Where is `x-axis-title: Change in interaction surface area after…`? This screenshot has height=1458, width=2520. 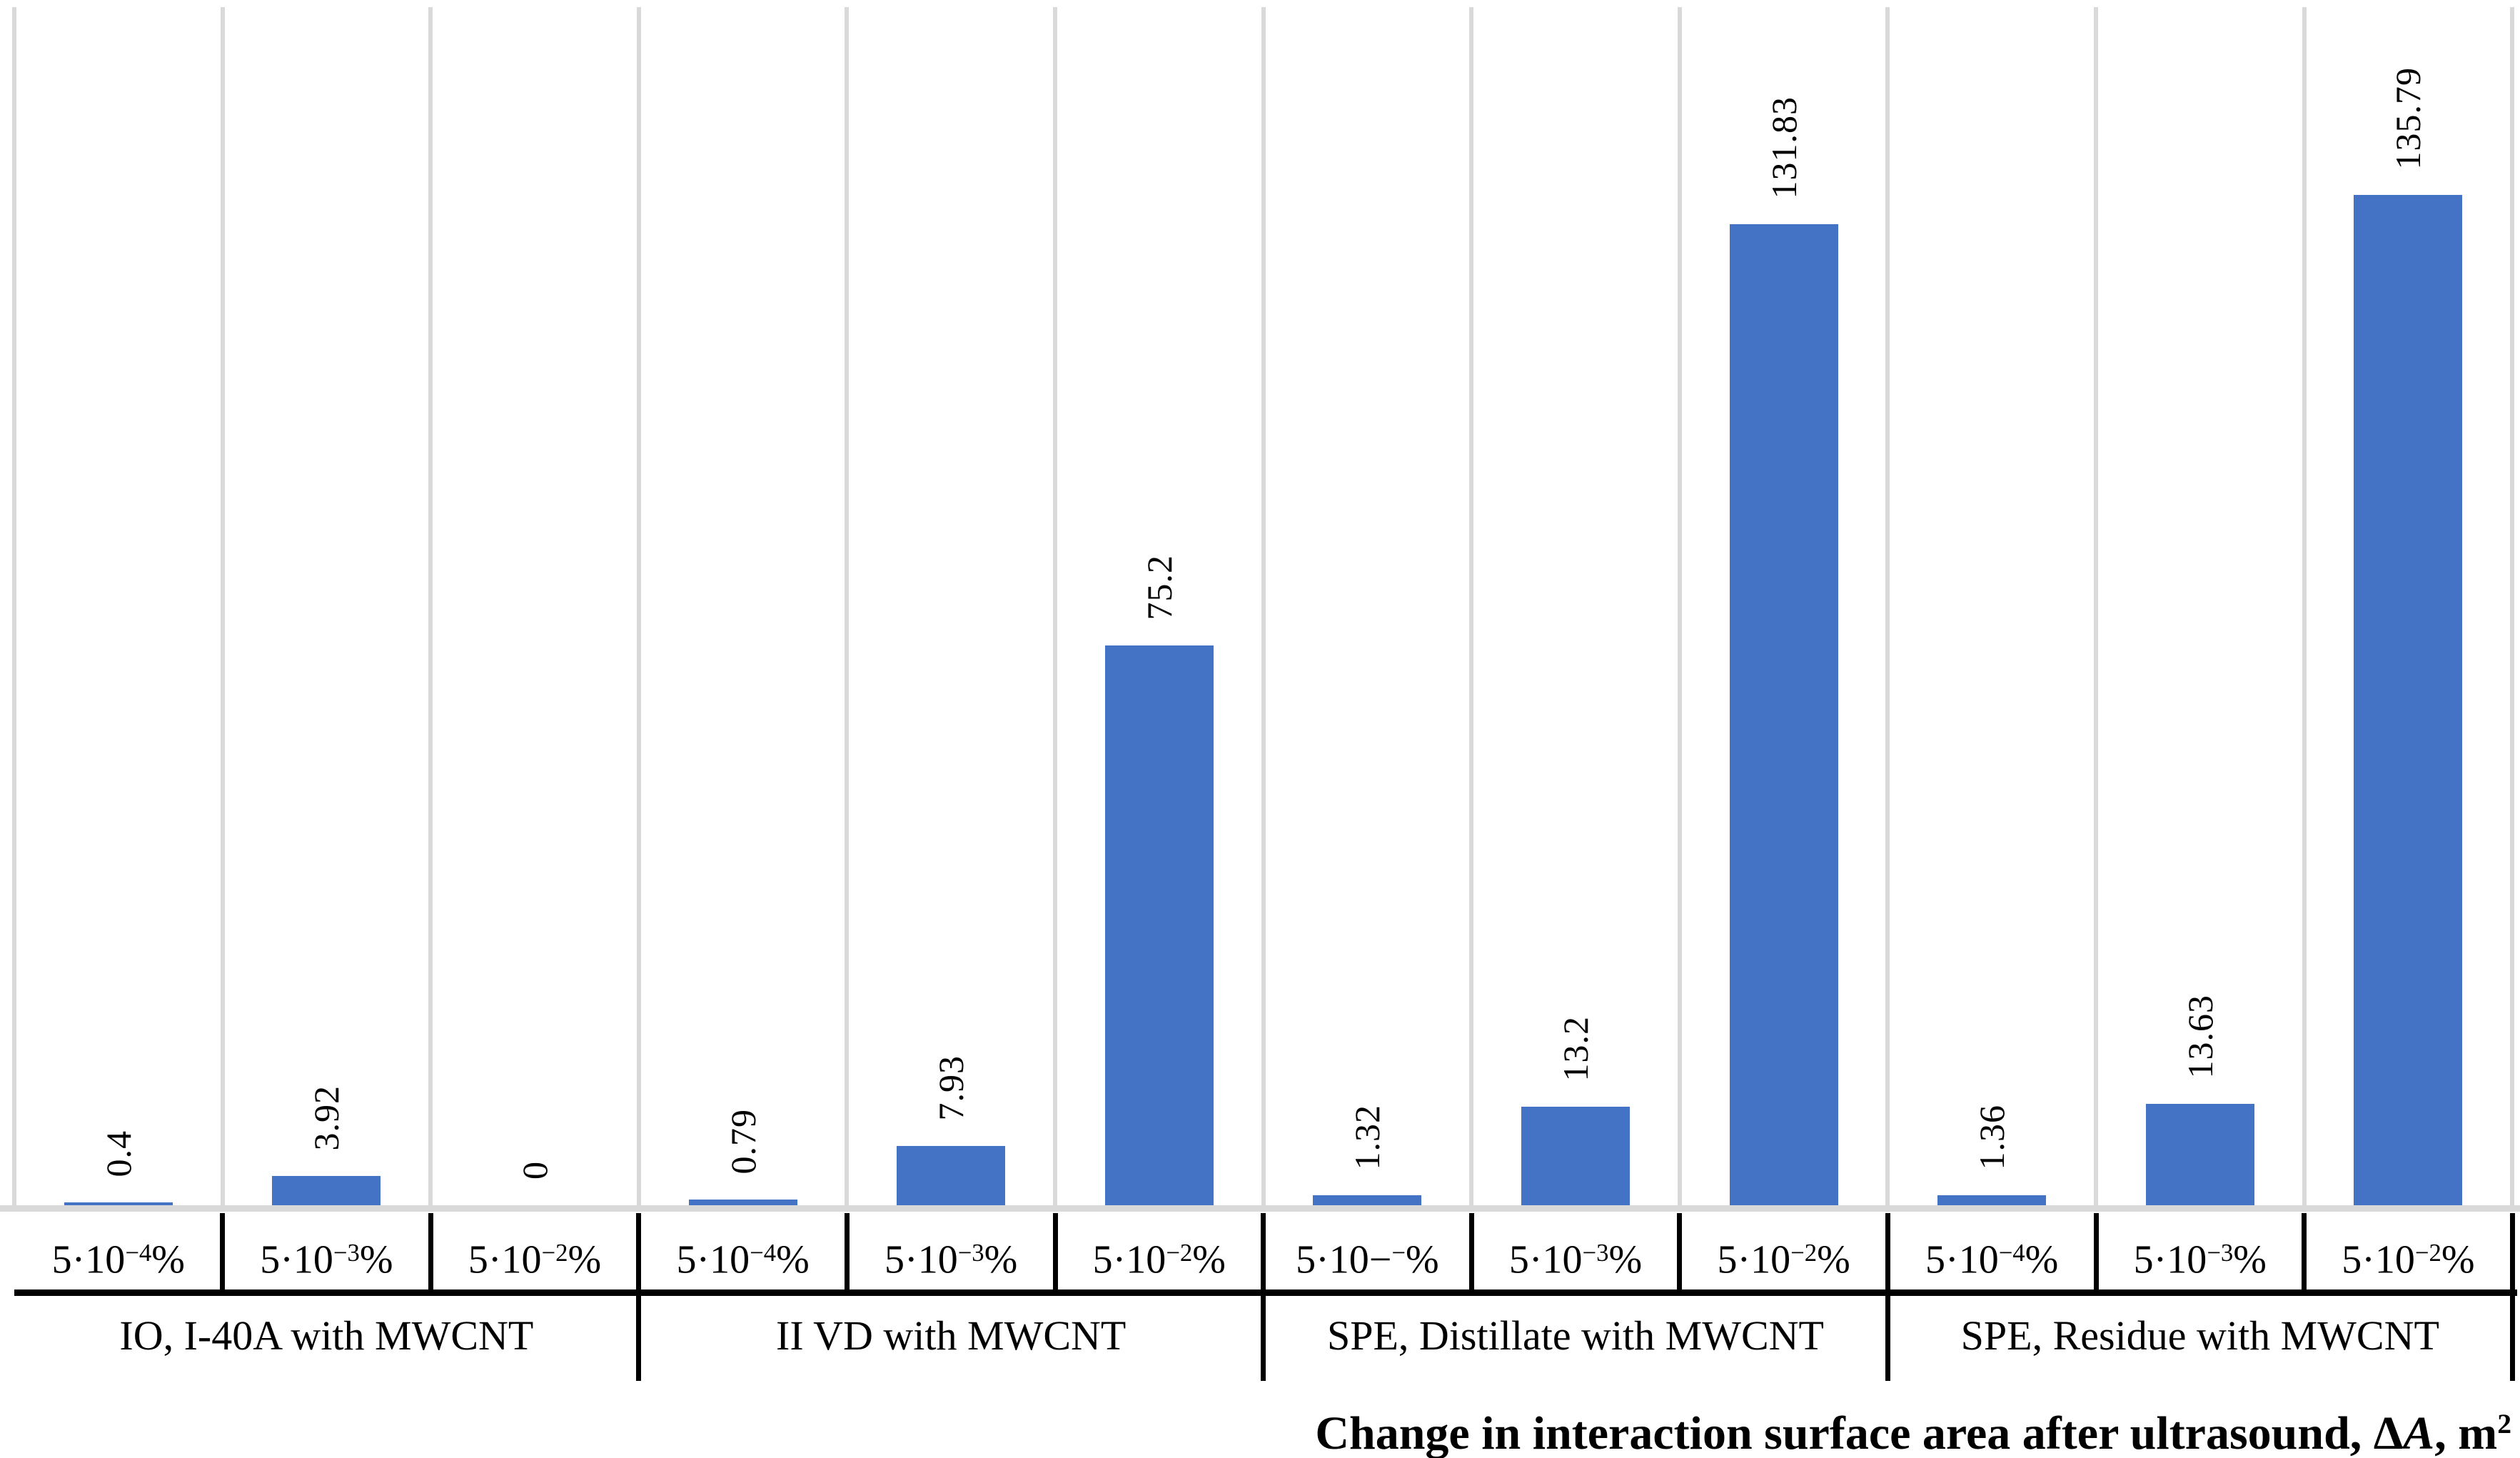
x-axis-title: Change in interaction surface area after… is located at coordinates (1913, 1426).